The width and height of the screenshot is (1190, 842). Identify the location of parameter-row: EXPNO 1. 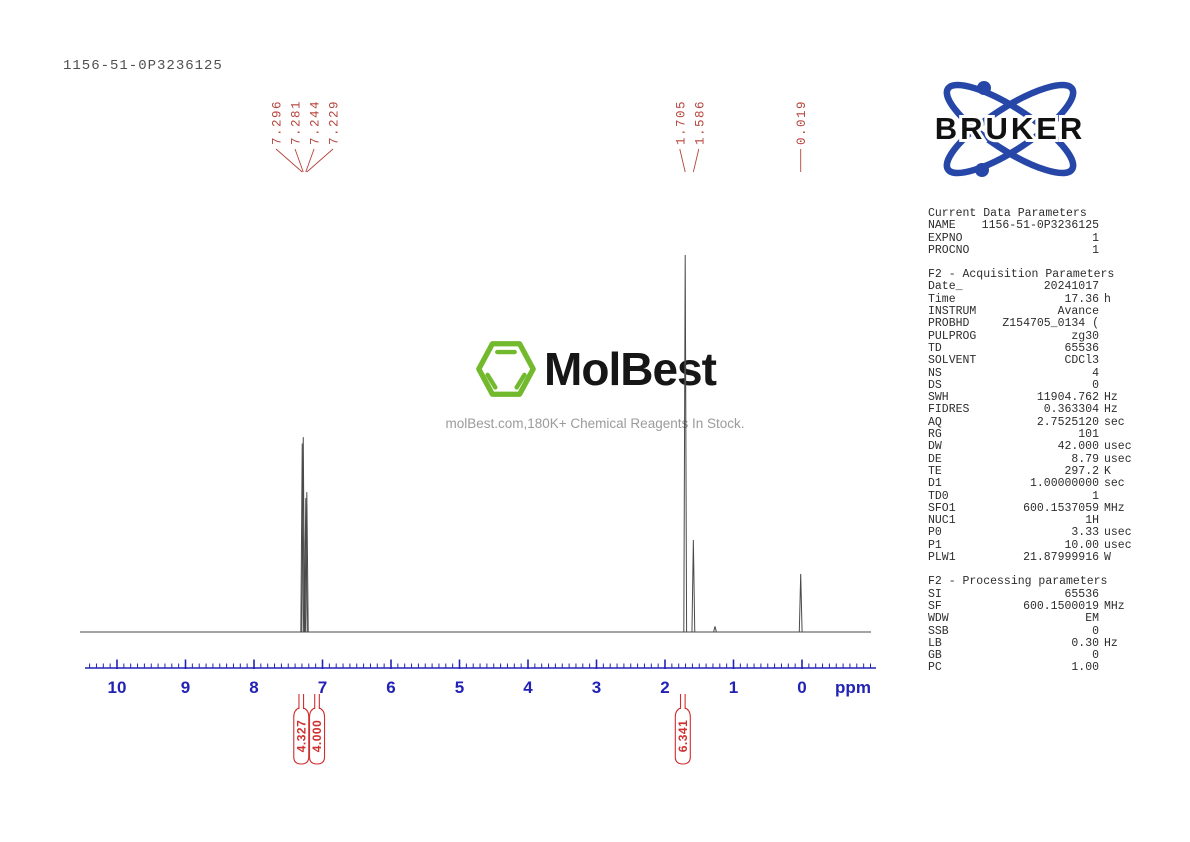
(1034, 238).